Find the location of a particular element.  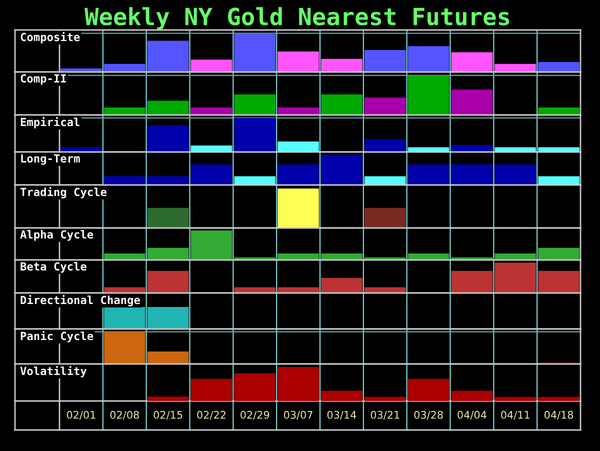

x-tick-label: 03/21 is located at coordinates (385, 415).